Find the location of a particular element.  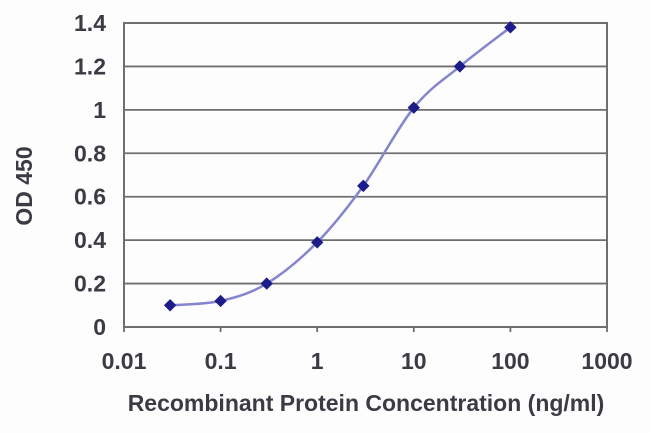

data-point-0.1 is located at coordinates (220, 301).